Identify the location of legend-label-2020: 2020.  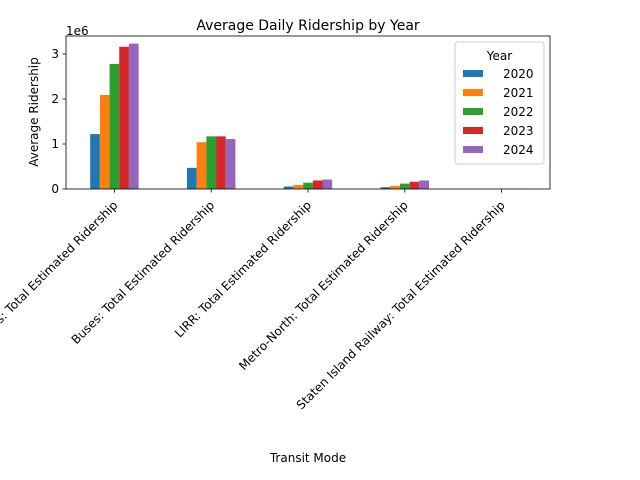
(518, 74).